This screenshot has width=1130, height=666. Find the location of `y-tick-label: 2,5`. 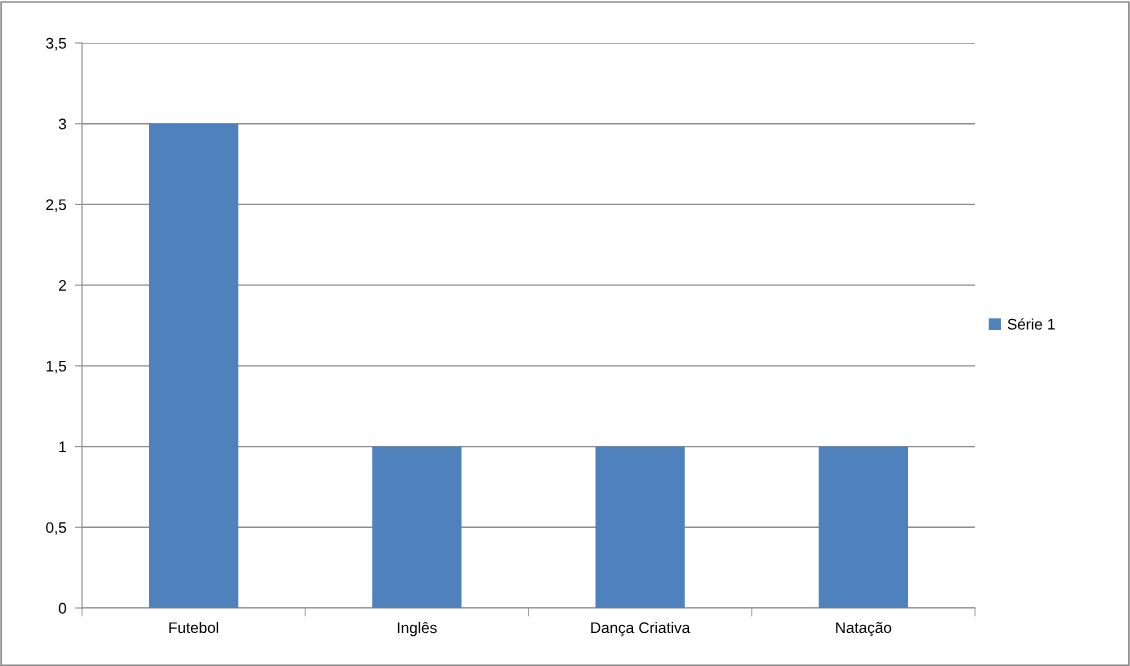

y-tick-label: 2,5 is located at coordinates (56, 205).